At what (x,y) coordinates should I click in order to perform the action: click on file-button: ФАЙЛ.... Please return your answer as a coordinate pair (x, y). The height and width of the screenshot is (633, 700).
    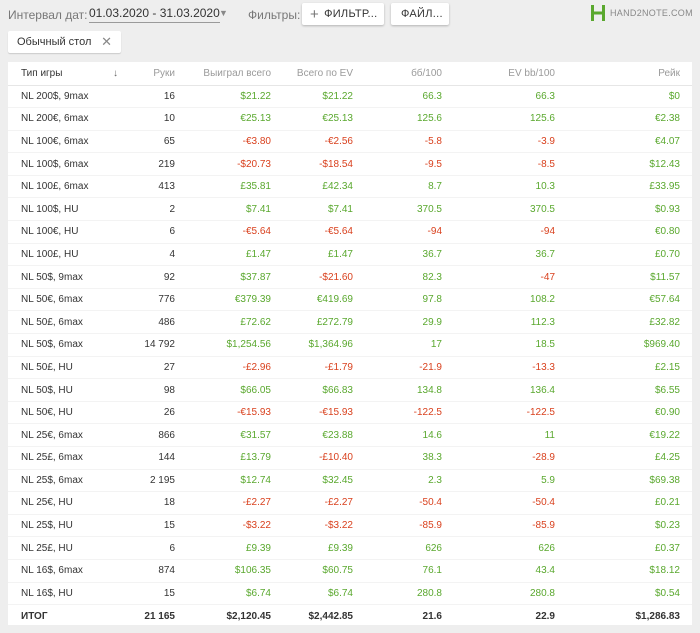
    Looking at the image, I should click on (420, 14).